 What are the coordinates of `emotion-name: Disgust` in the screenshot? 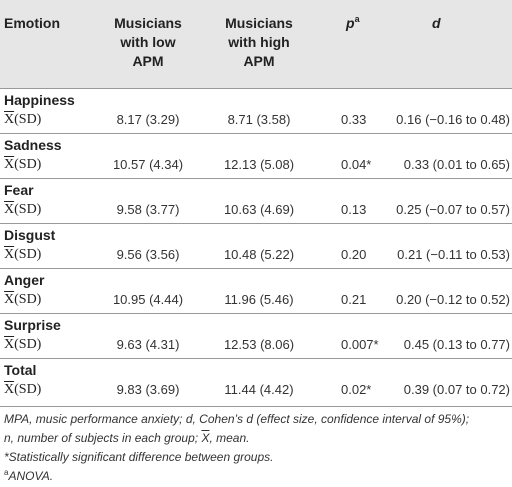 It's located at (30, 235).